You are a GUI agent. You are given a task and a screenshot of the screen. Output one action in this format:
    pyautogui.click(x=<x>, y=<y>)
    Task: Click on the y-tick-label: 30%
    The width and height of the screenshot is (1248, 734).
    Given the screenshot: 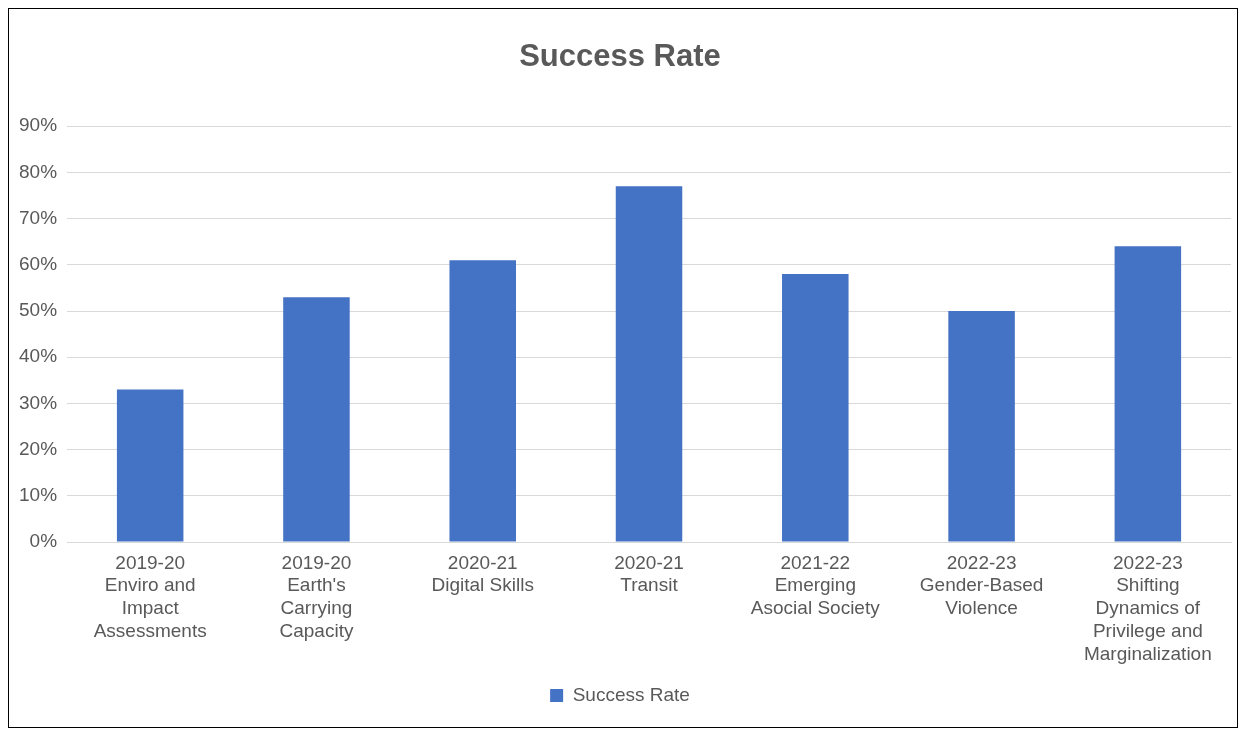 What is the action you would take?
    pyautogui.click(x=38, y=402)
    